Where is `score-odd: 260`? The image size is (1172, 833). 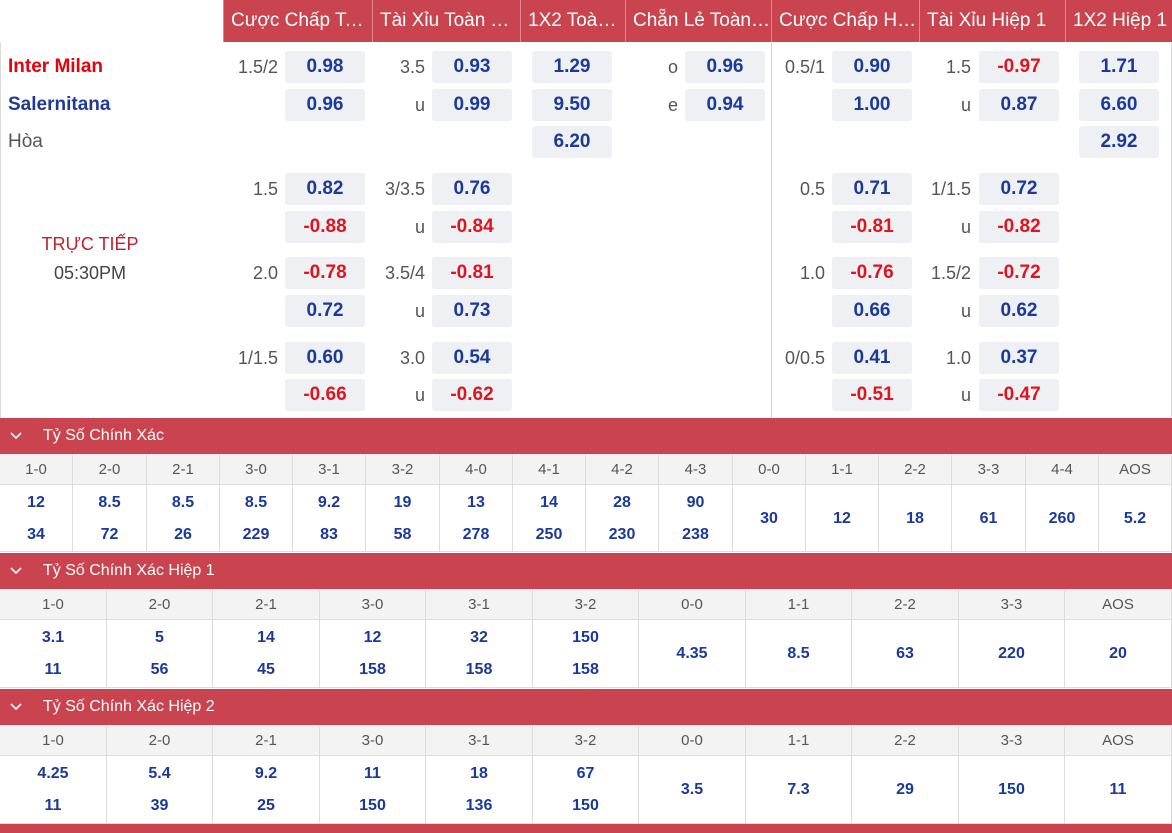
score-odd: 260 is located at coordinates (1062, 518).